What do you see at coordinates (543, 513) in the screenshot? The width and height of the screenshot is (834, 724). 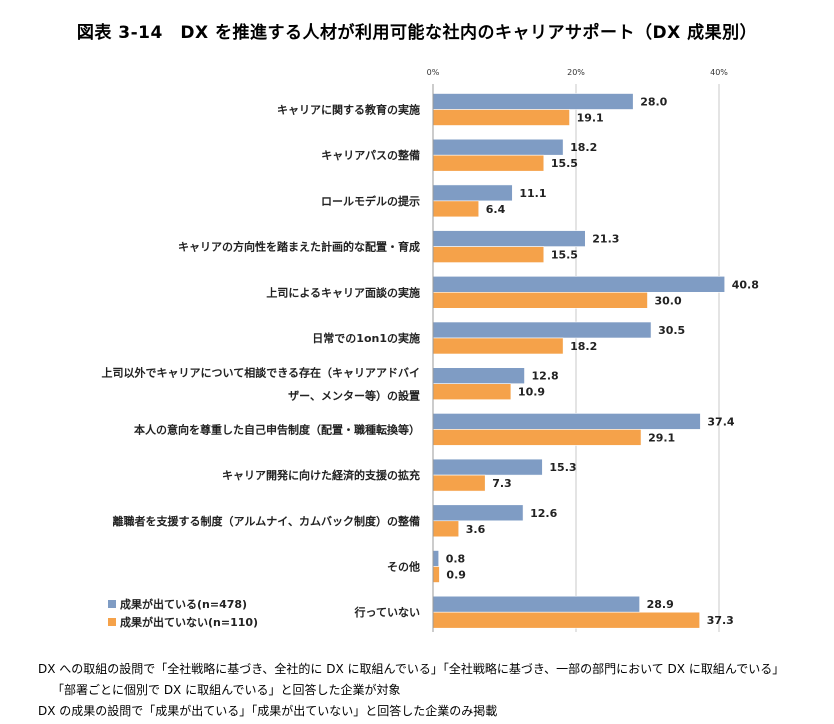 I see `data-label-positive-9: 12.6` at bounding box center [543, 513].